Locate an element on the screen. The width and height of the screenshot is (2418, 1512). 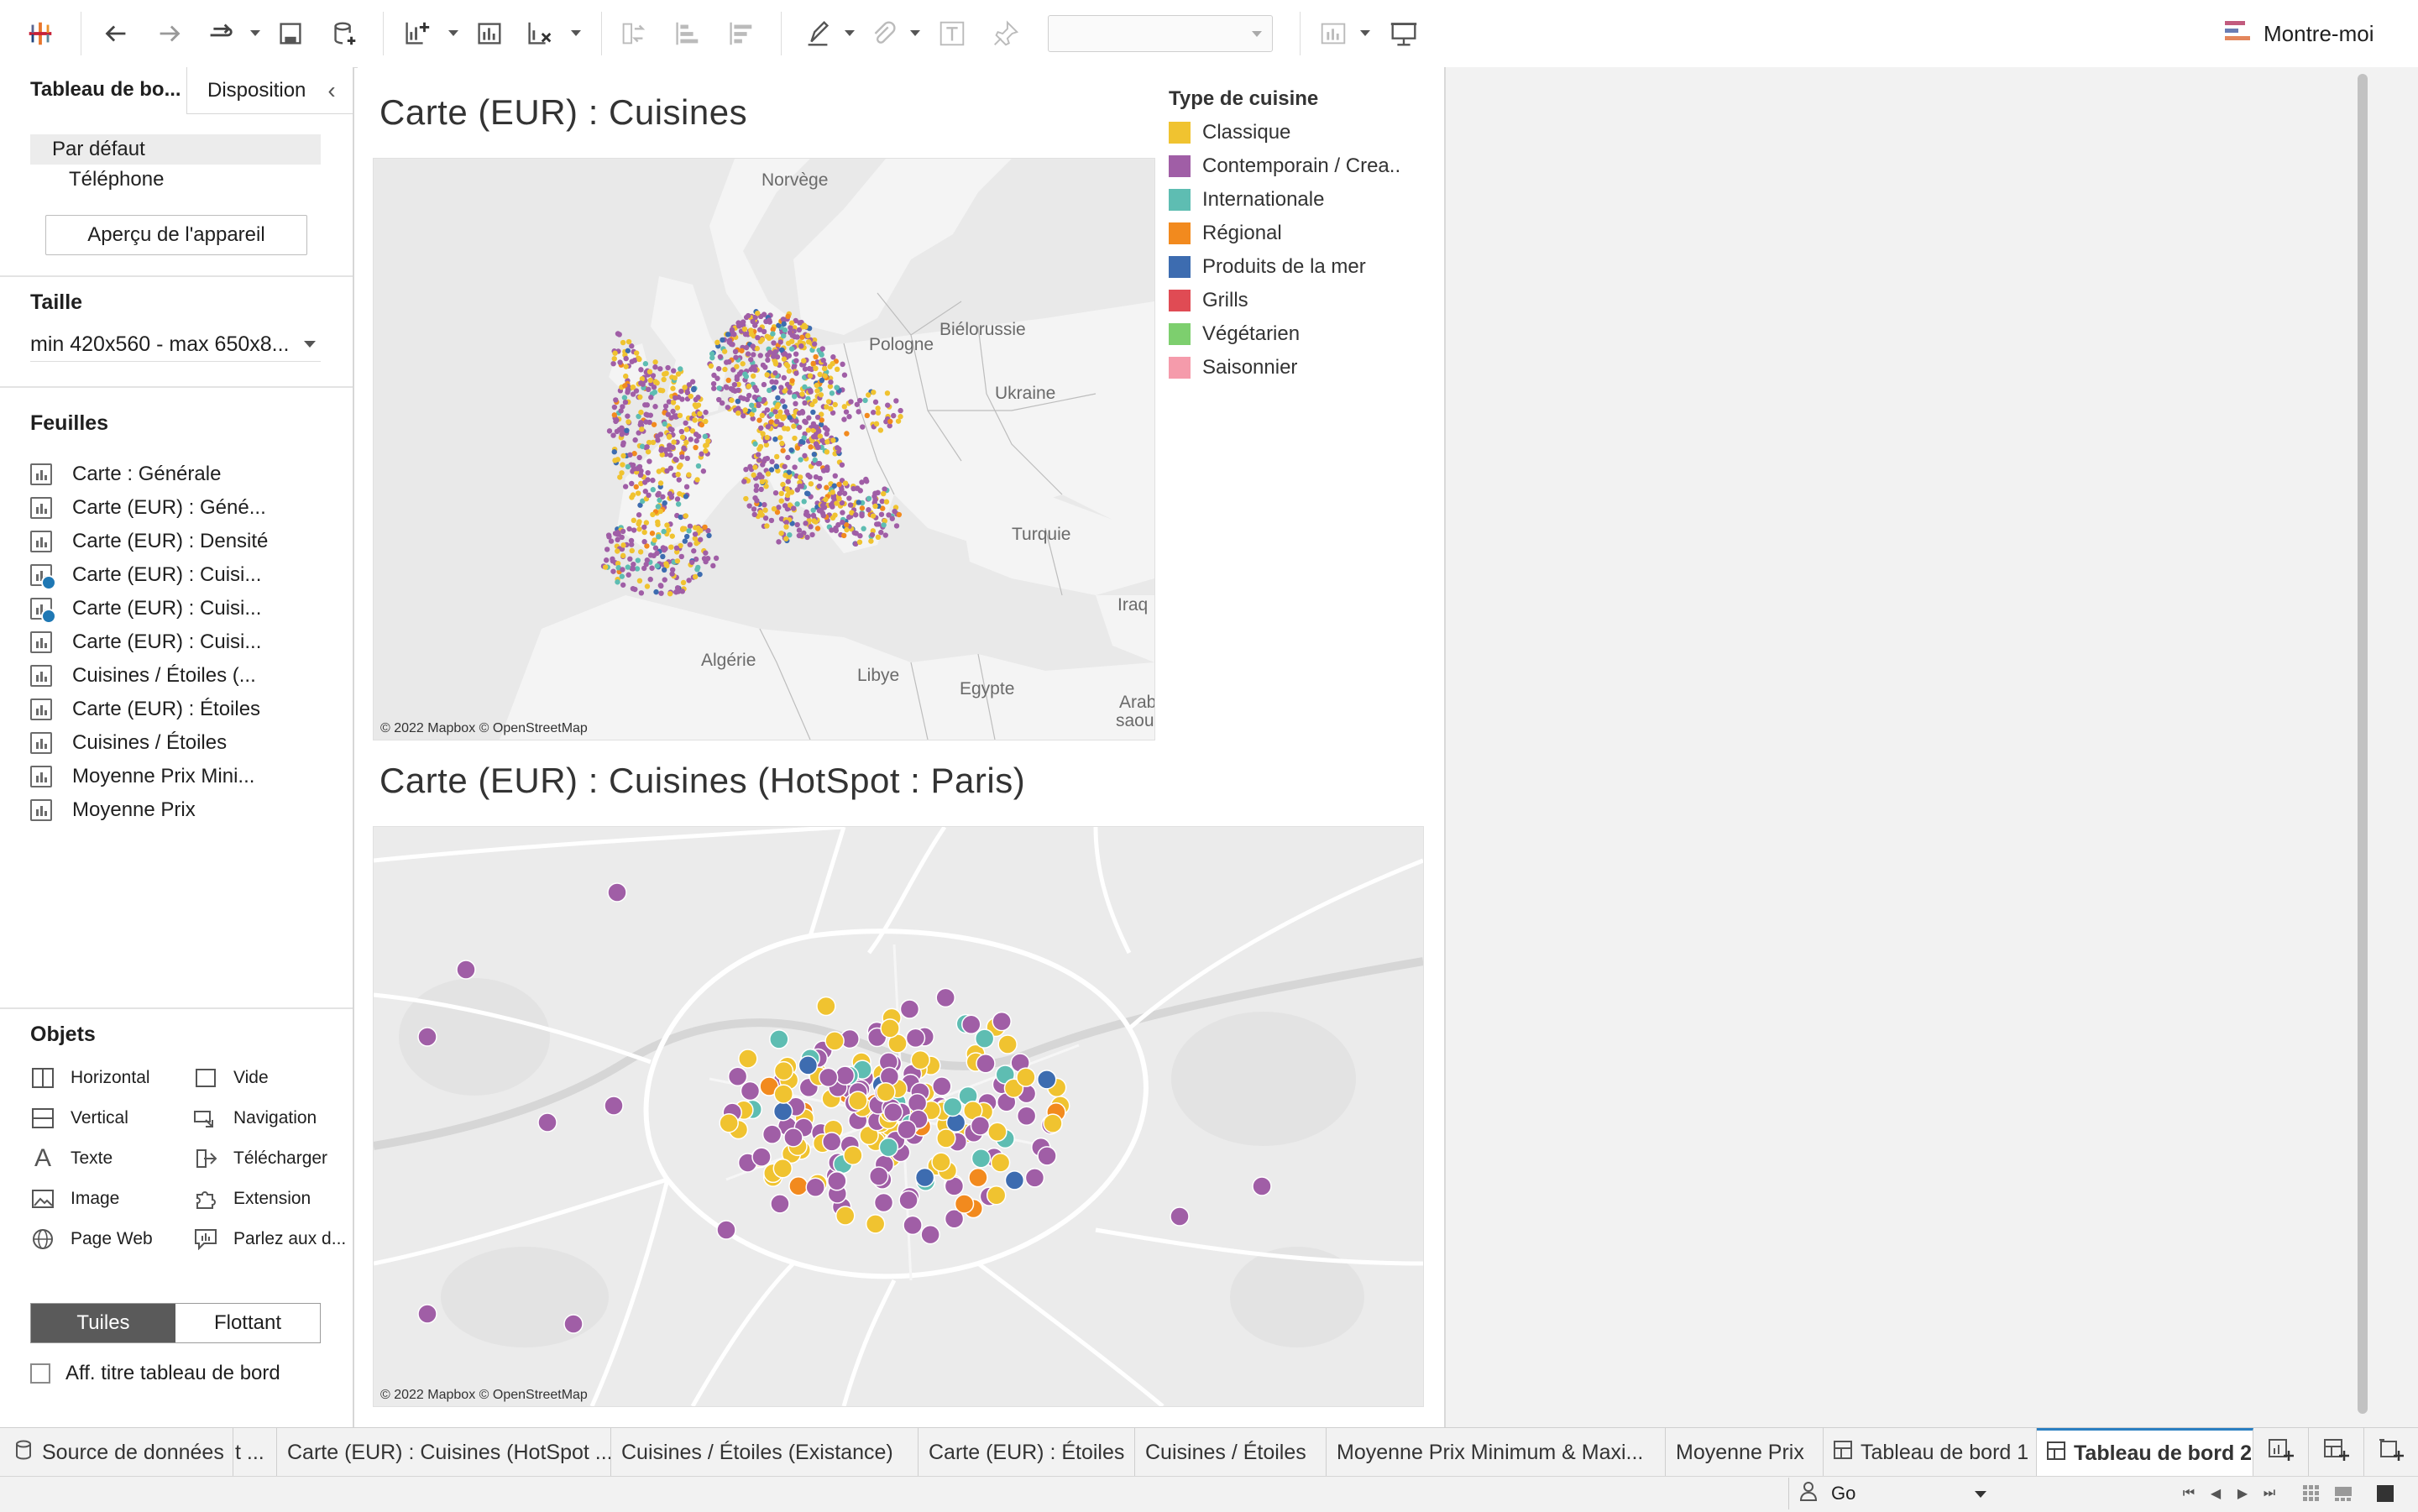
object-horizontal: Horizontal is located at coordinates (90, 1078).